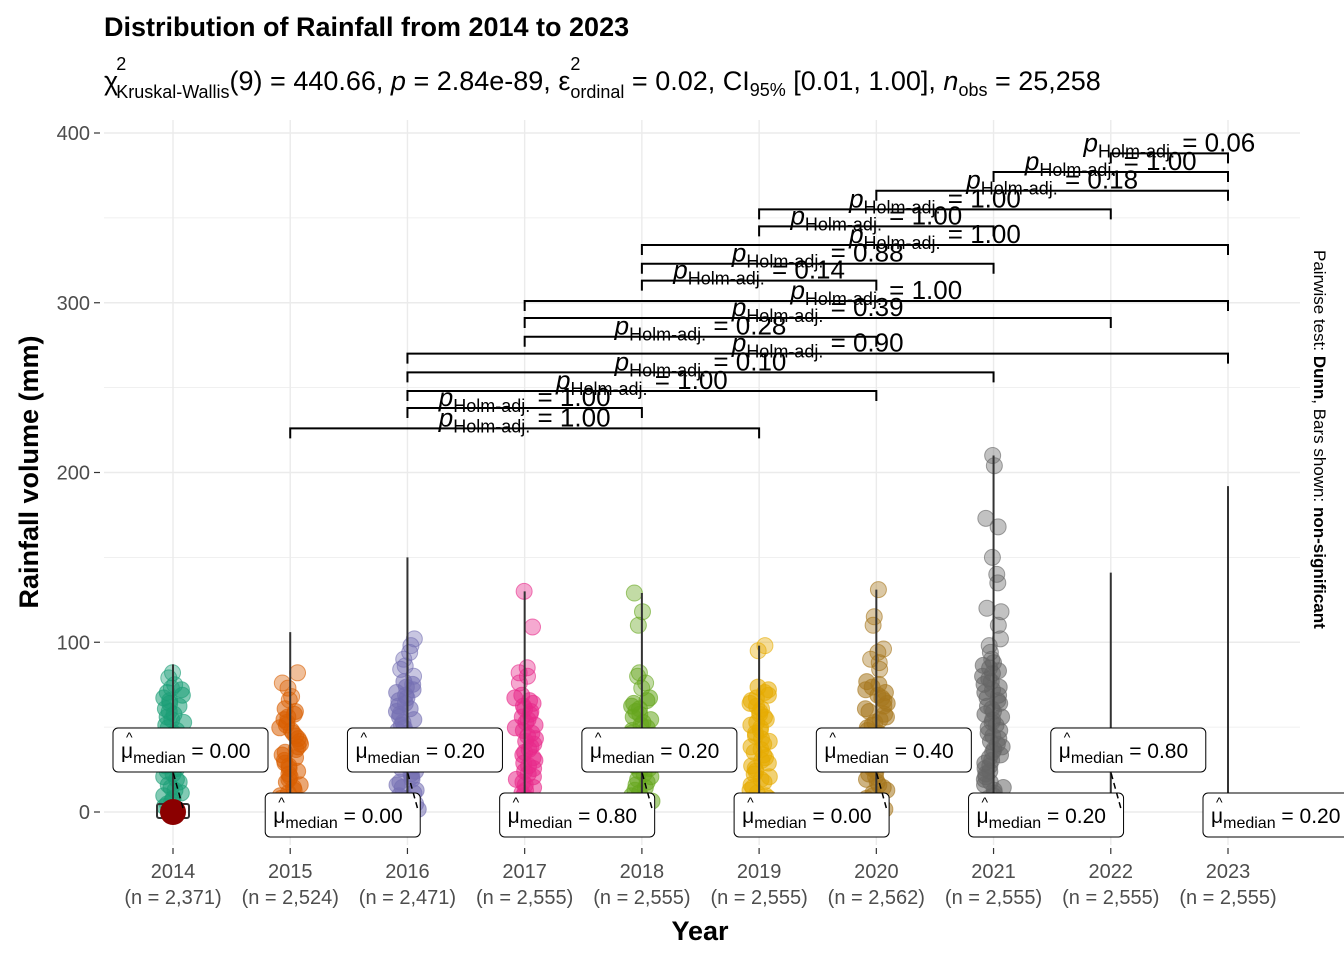 The image size is (1344, 960). What do you see at coordinates (572, 818) in the screenshot?
I see `median-label-text: μmedian = 0.80` at bounding box center [572, 818].